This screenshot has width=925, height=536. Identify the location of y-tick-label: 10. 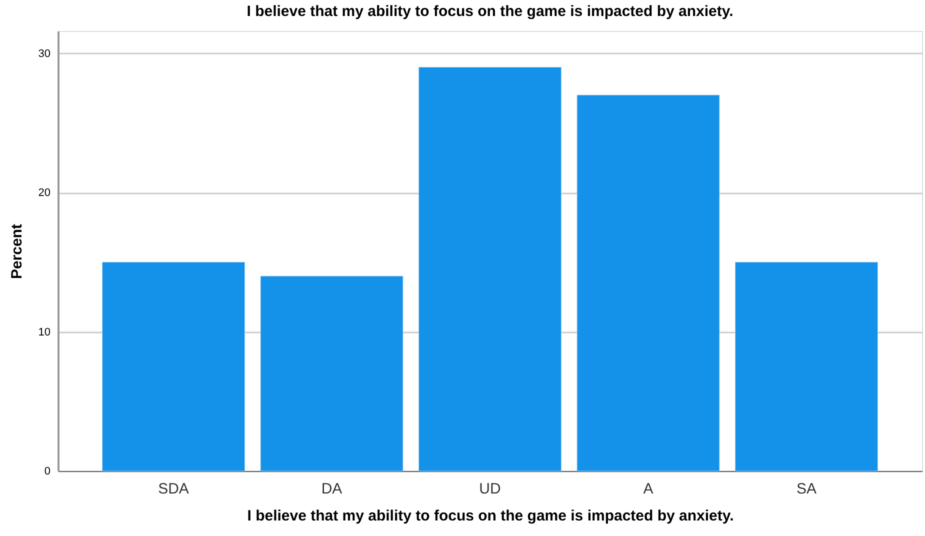
(44, 332).